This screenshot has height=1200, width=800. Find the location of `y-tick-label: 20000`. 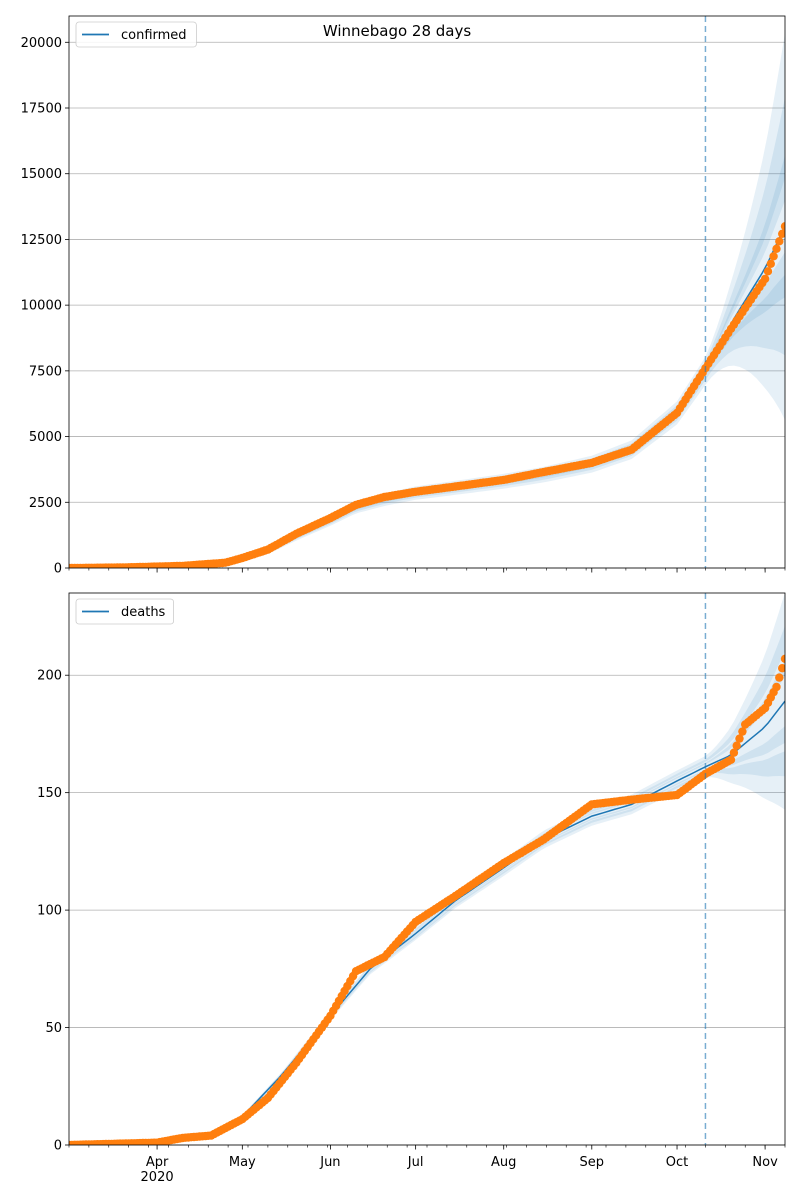

y-tick-label: 20000 is located at coordinates (41, 43).